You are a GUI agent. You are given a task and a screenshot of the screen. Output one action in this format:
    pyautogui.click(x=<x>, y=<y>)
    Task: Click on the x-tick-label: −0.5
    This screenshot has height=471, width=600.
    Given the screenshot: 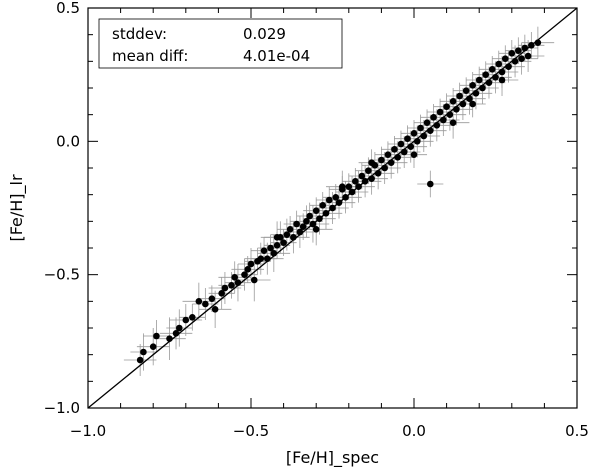 What is the action you would take?
    pyautogui.click(x=251, y=431)
    